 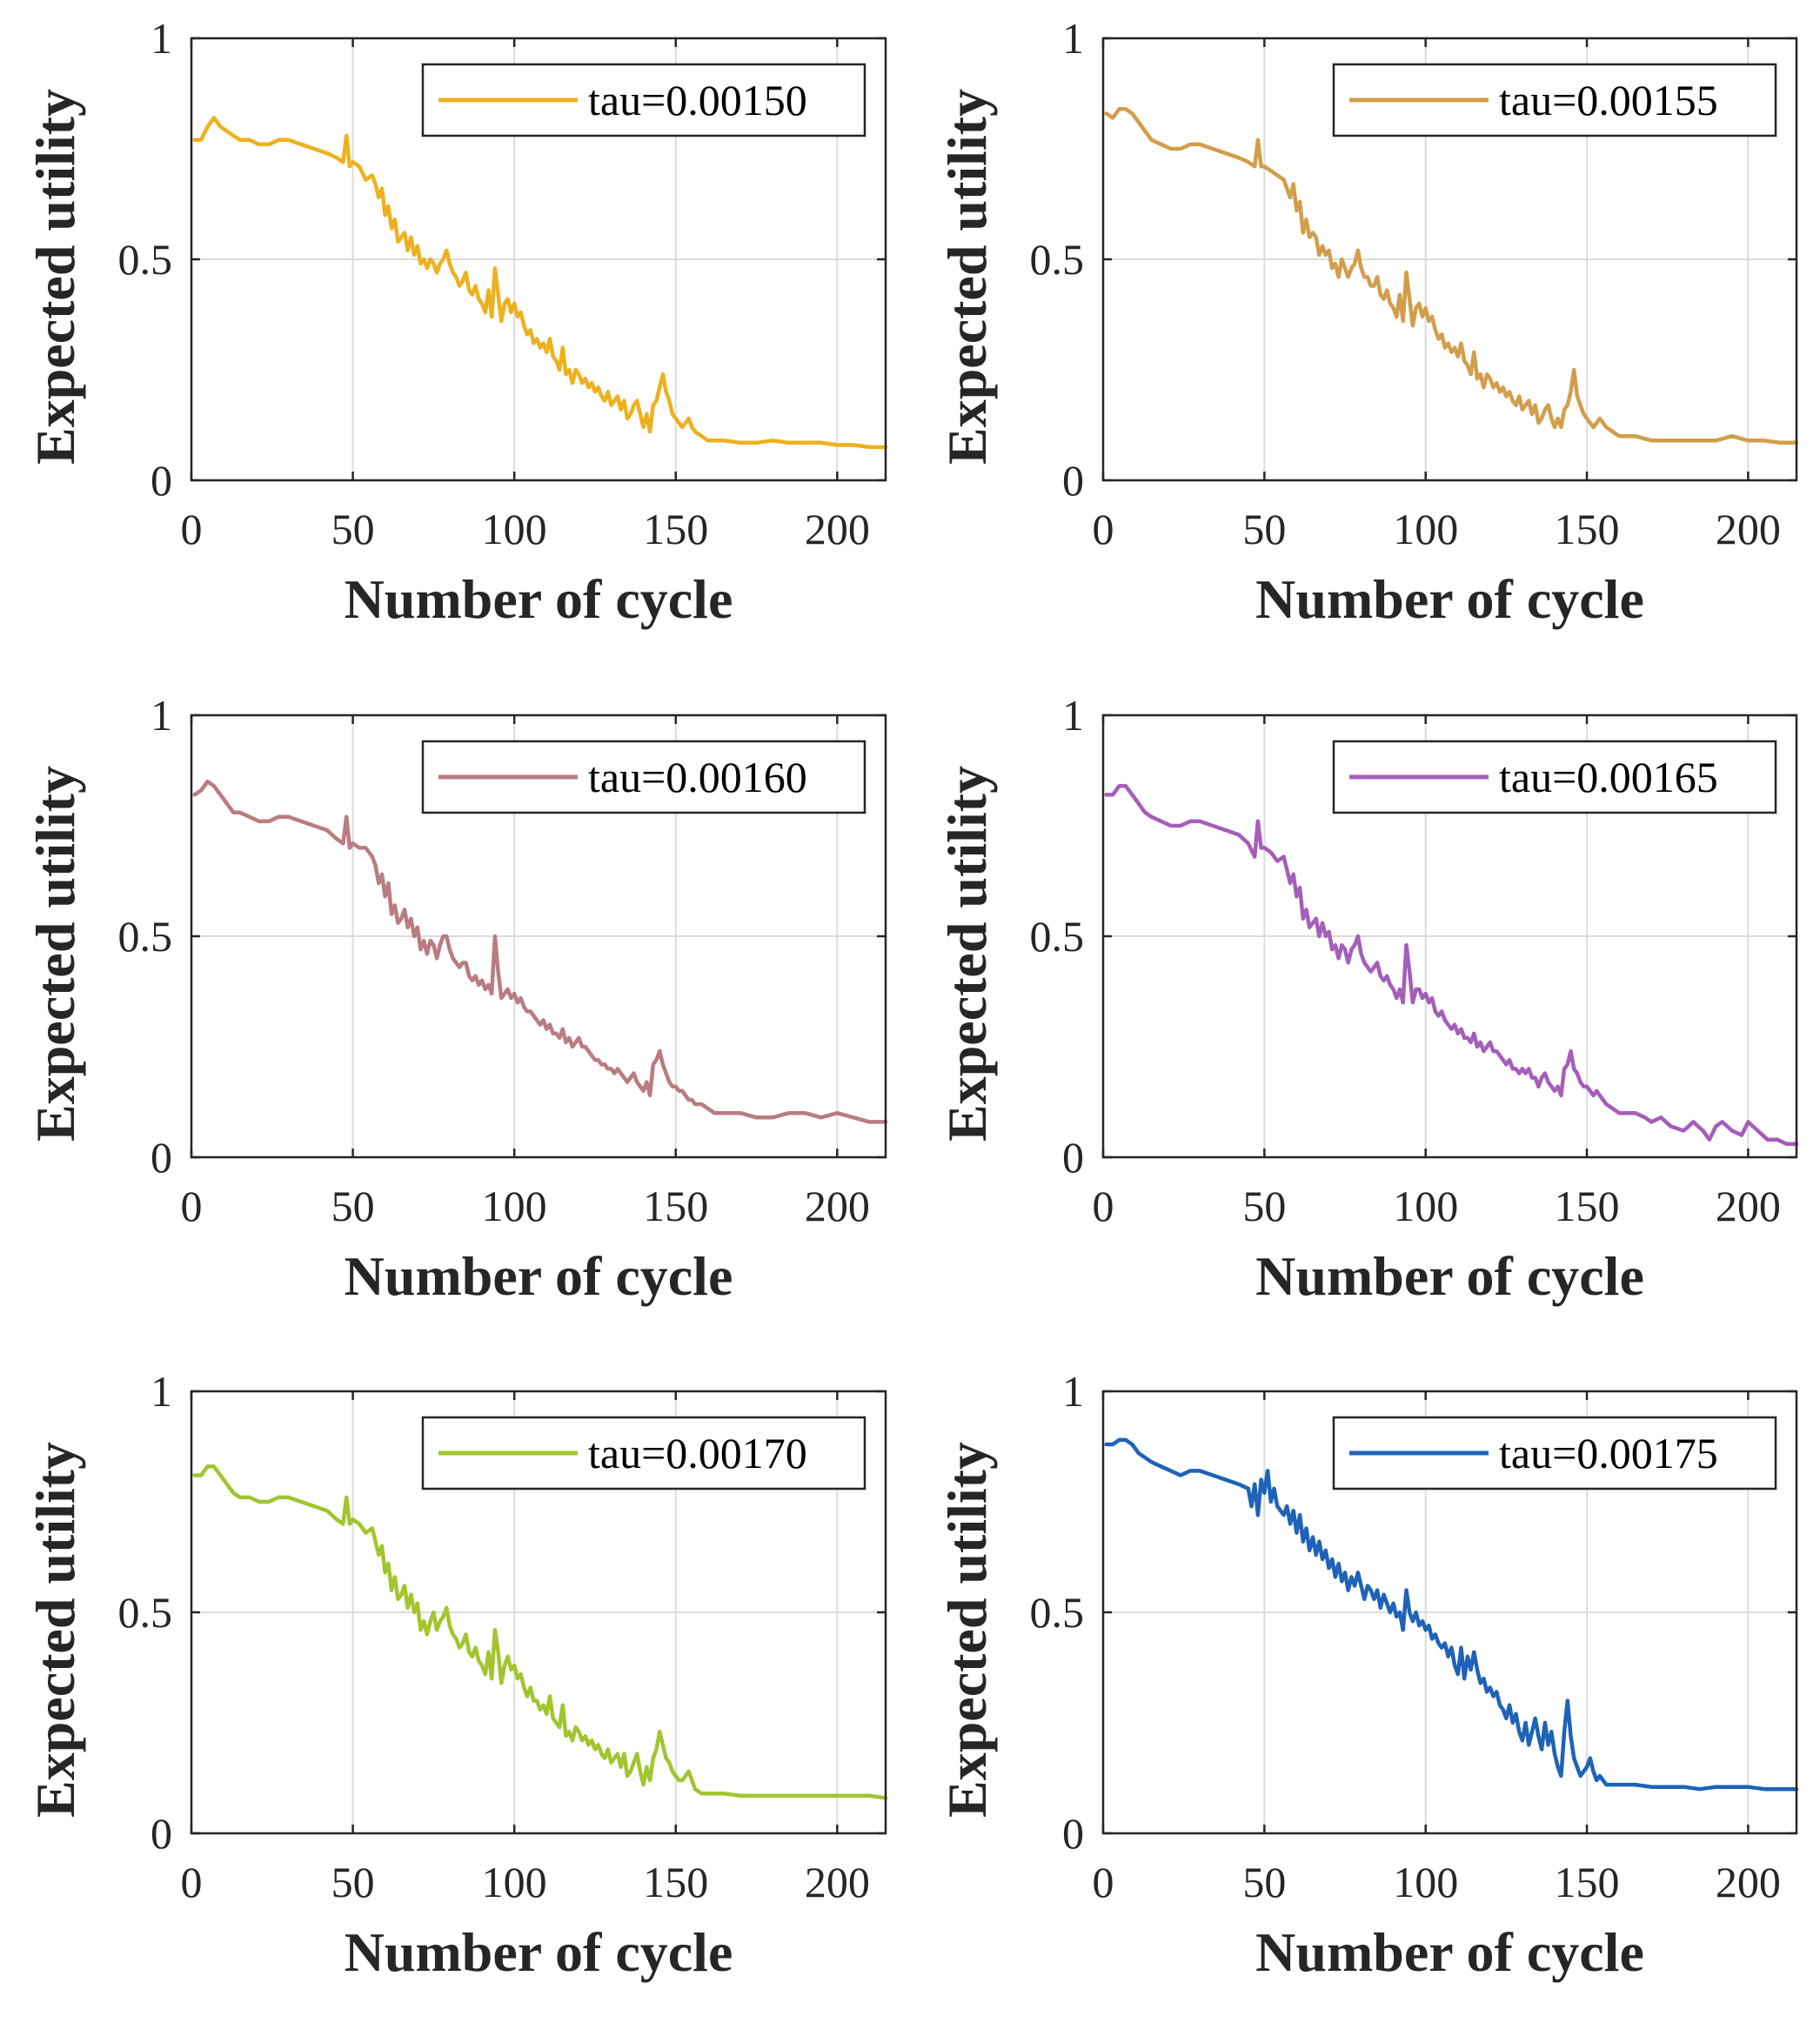 I want to click on legend: tau=0.00165, so click(x=1554, y=777).